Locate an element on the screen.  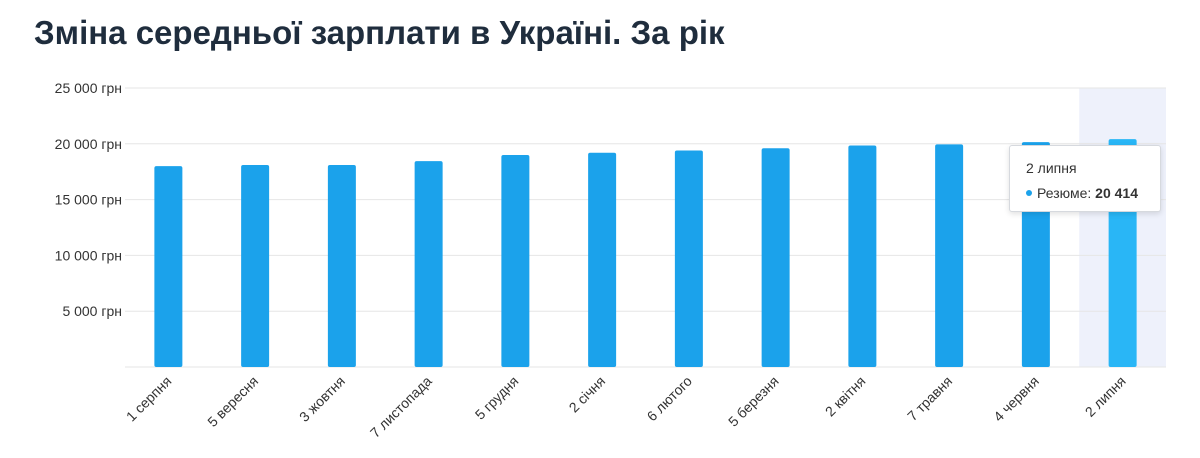
tooltip-date: 2 липня is located at coordinates (1051, 168).